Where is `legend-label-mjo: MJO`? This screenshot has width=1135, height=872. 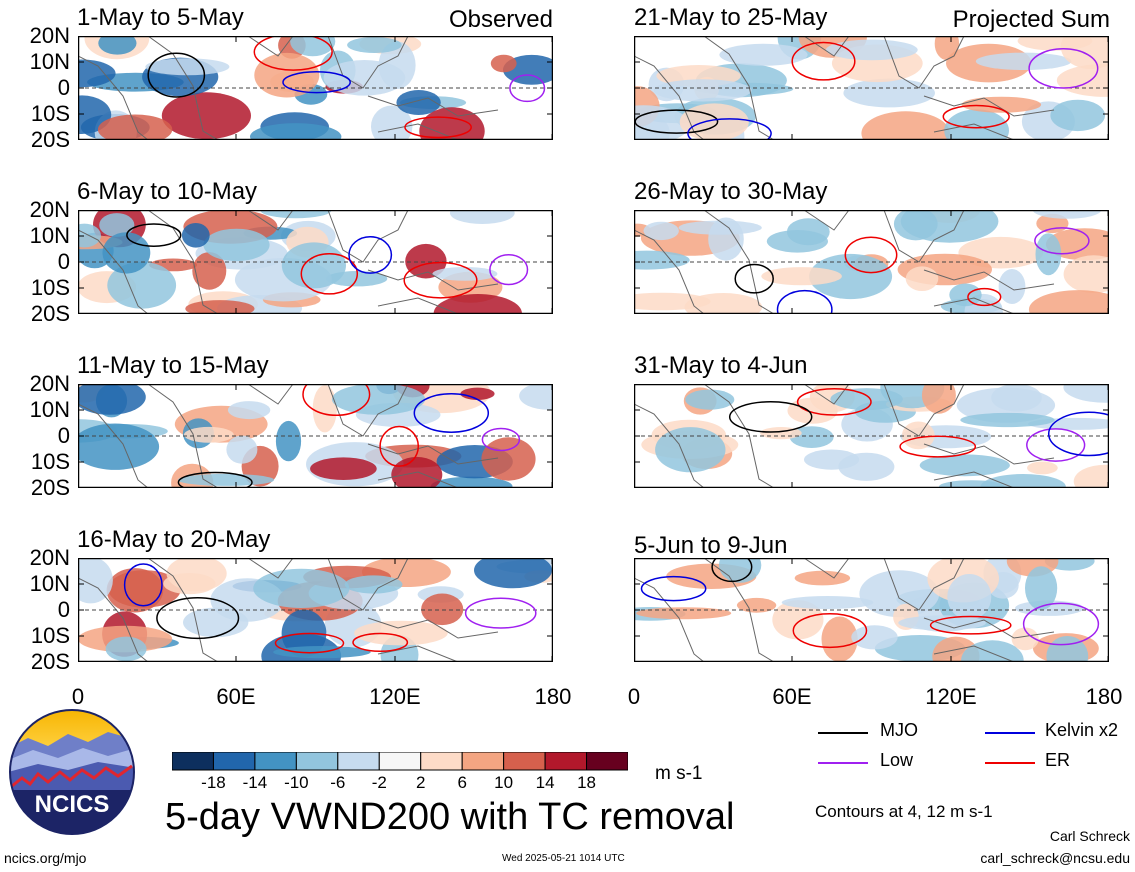
legend-label-mjo: MJO is located at coordinates (899, 730).